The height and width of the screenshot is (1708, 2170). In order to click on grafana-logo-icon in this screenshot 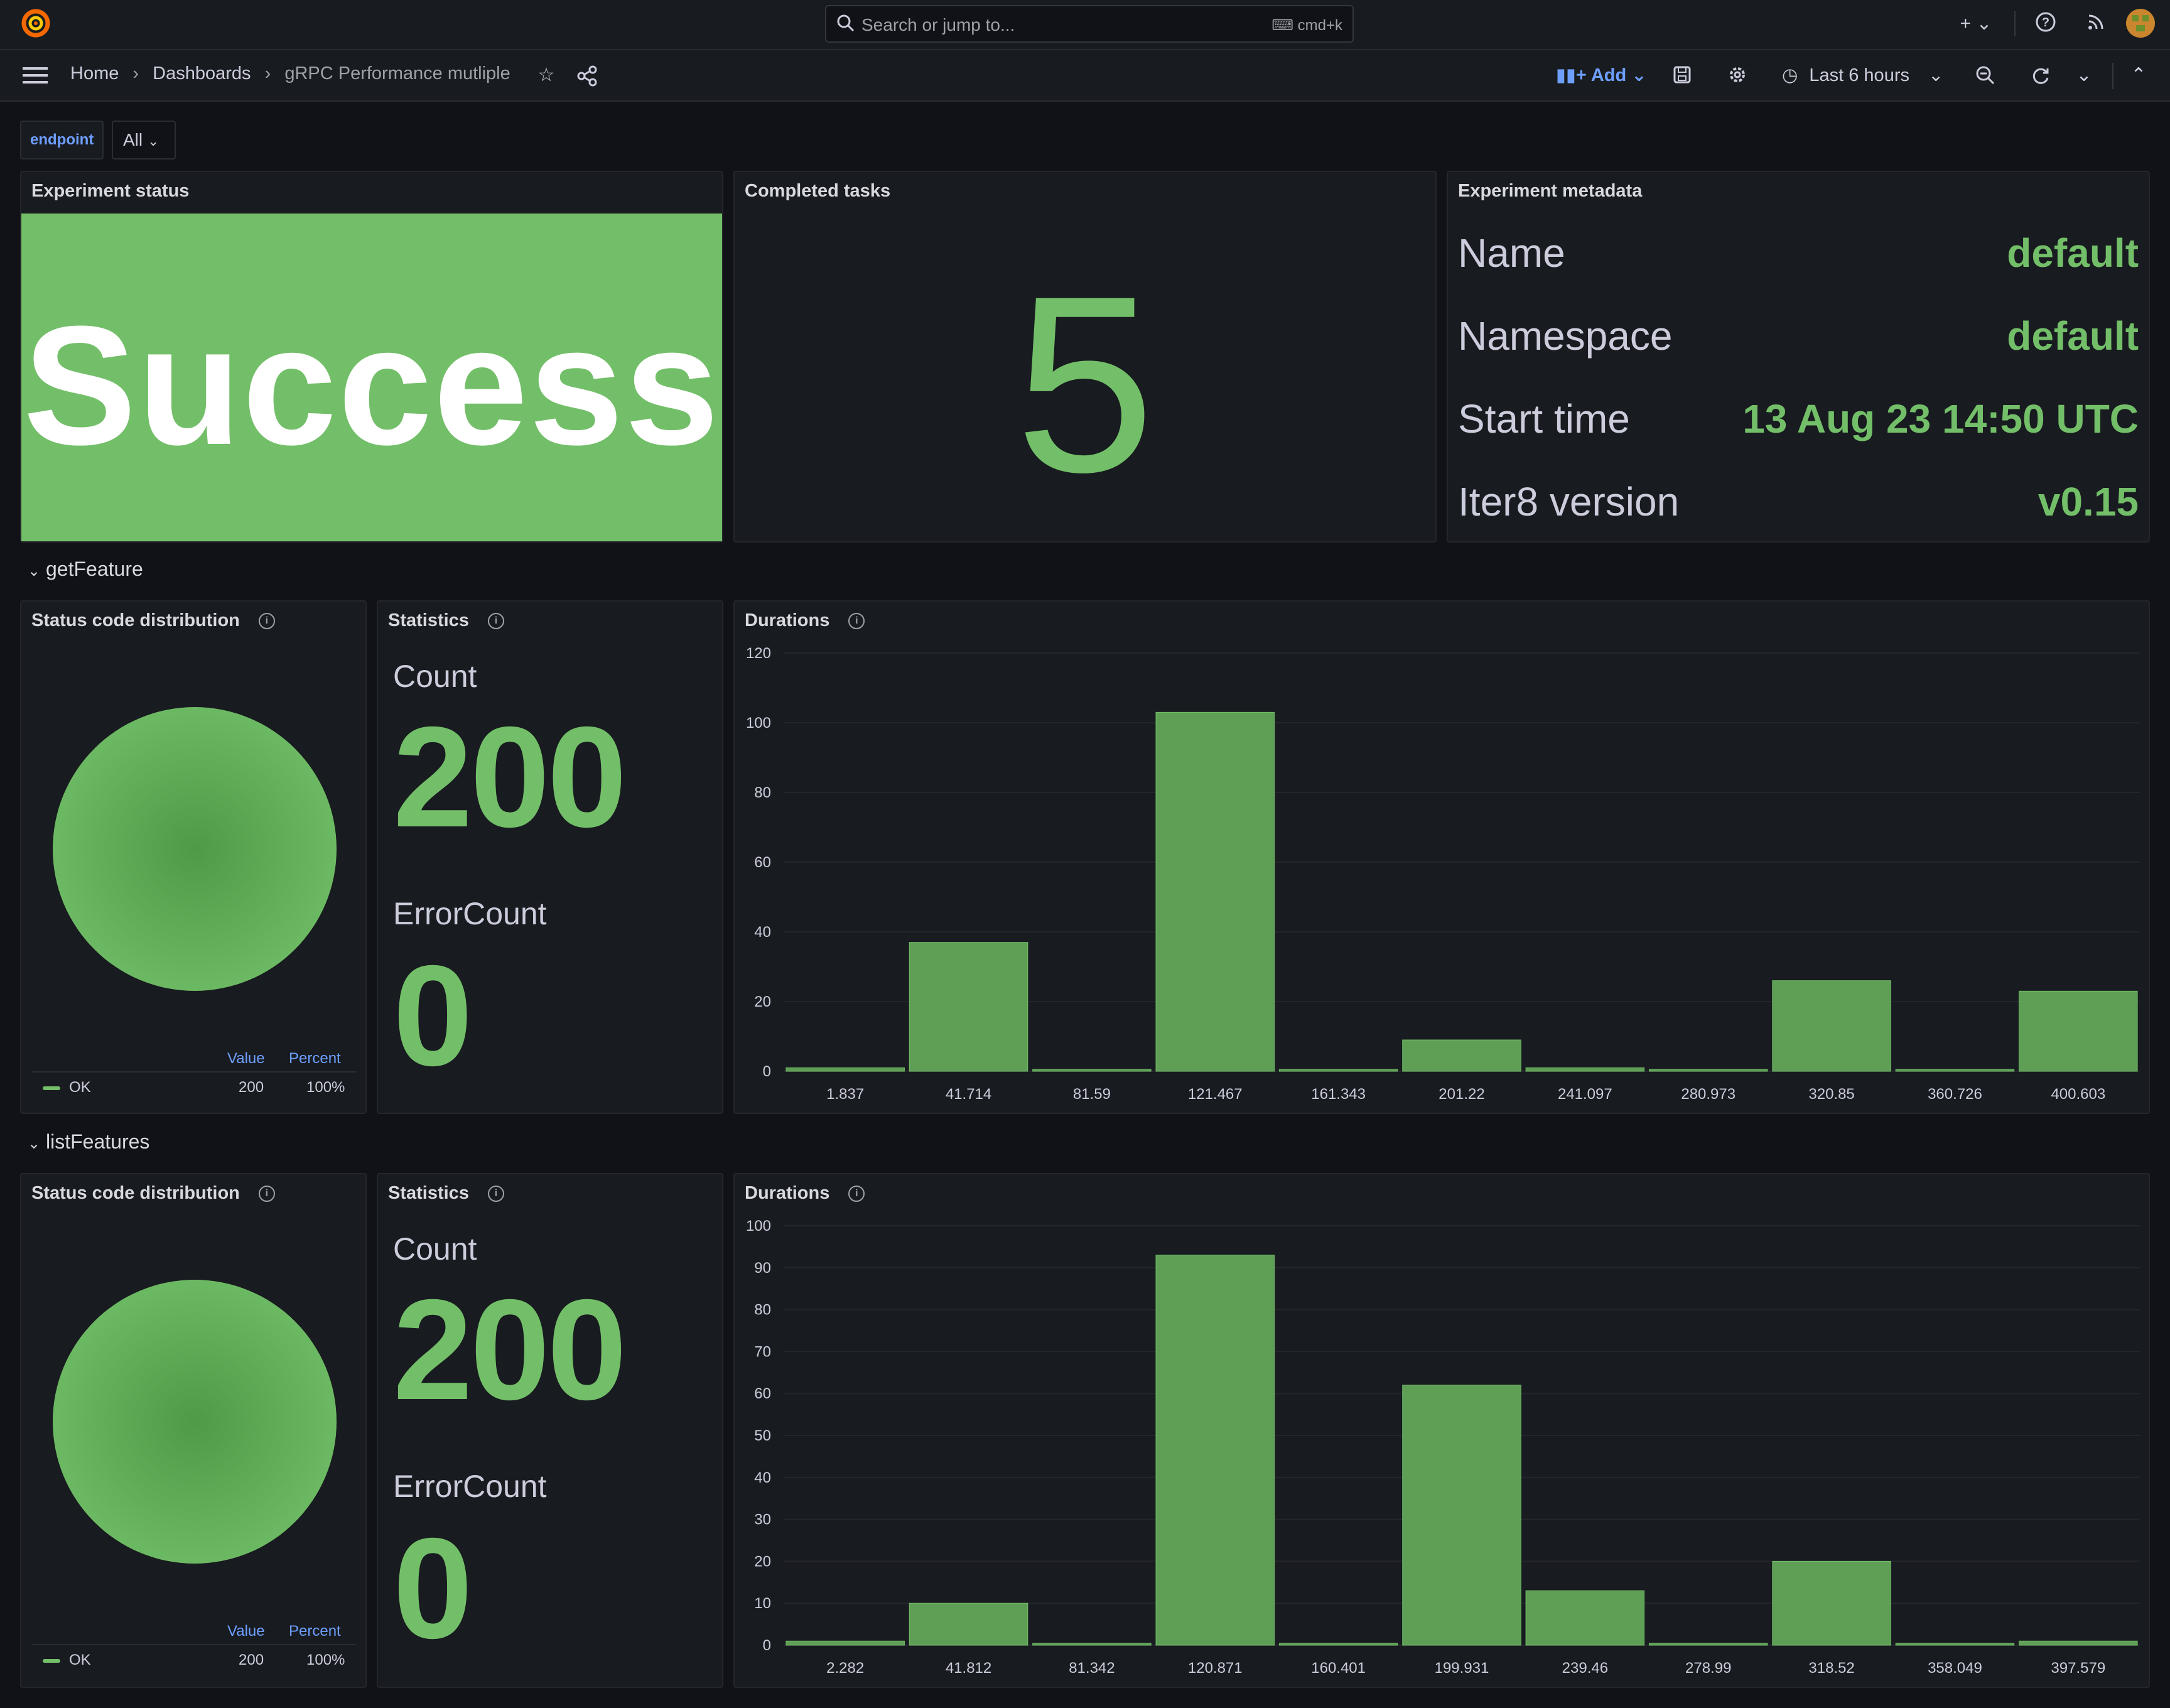, I will do `click(35, 23)`.